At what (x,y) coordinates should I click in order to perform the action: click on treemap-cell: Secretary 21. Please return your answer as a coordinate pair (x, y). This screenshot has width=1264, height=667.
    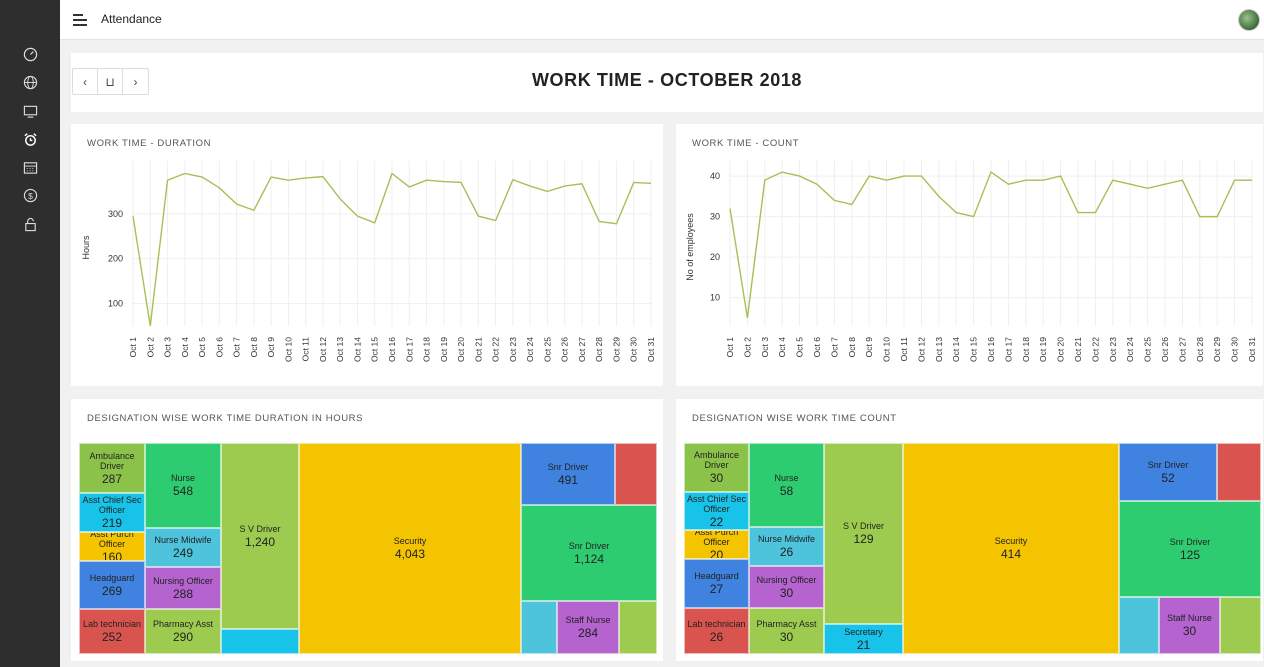
    Looking at the image, I should click on (863, 639).